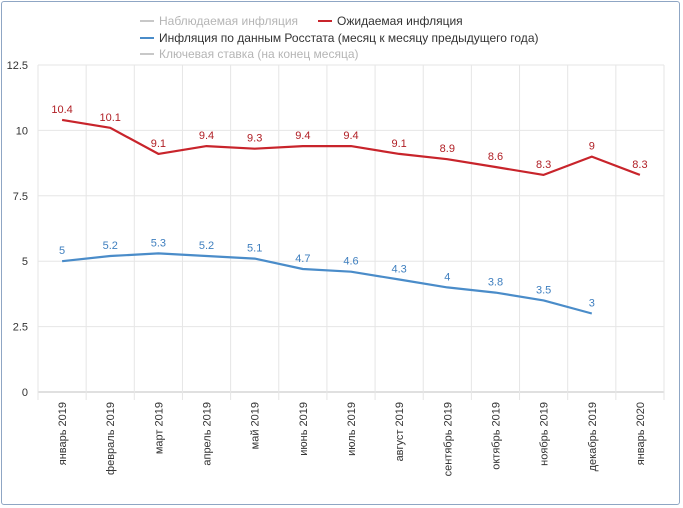 The image size is (683, 508). Describe the element at coordinates (495, 283) in the screenshot. I see `data-label: 3.8` at that location.